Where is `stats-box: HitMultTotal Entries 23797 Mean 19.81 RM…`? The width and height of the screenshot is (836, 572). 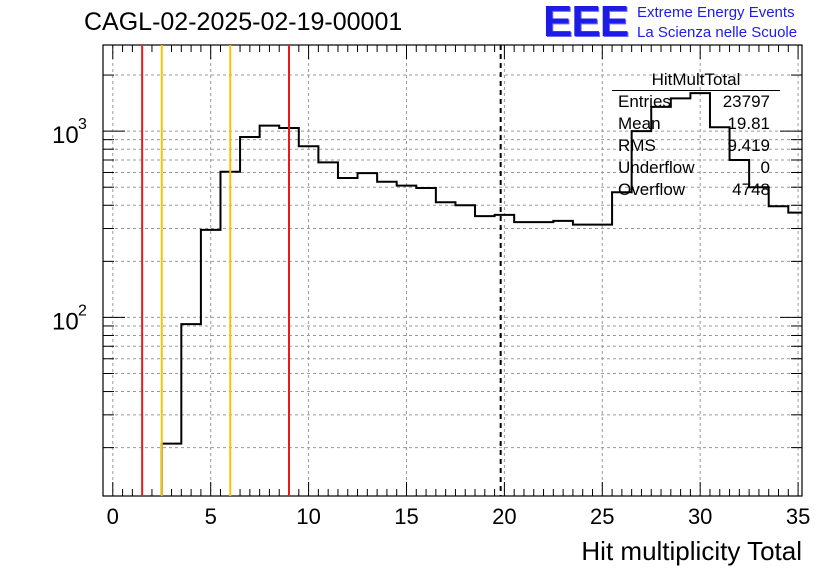 stats-box: HitMultTotal Entries 23797 Mean 19.81 RM… is located at coordinates (696, 135).